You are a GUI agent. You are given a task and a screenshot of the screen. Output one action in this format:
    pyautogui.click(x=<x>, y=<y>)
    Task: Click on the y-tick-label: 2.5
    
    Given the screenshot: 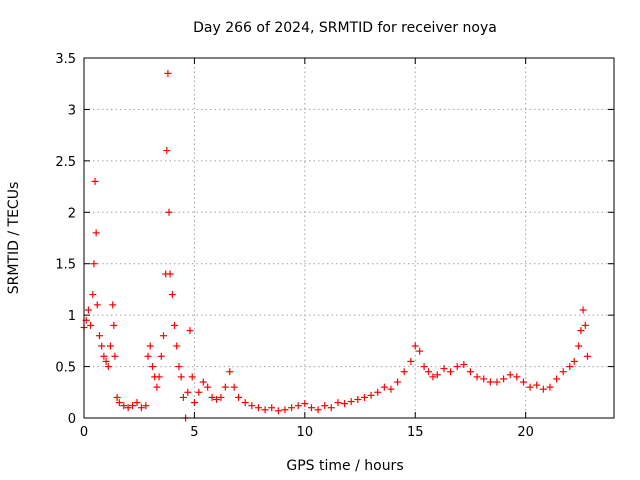 What is the action you would take?
    pyautogui.click(x=65, y=162)
    